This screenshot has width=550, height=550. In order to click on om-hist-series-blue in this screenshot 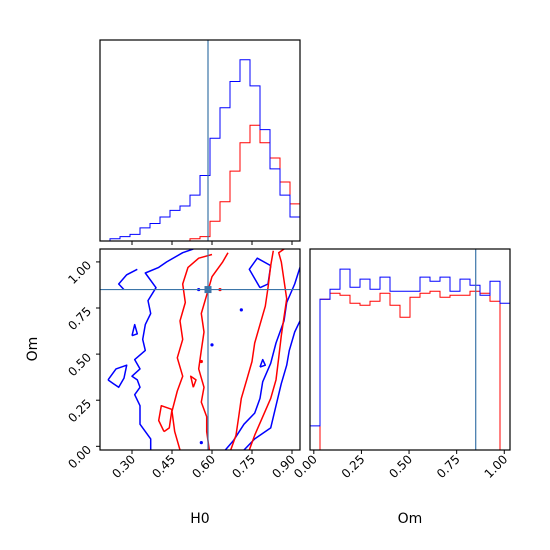, I will do `click(410, 359)`.